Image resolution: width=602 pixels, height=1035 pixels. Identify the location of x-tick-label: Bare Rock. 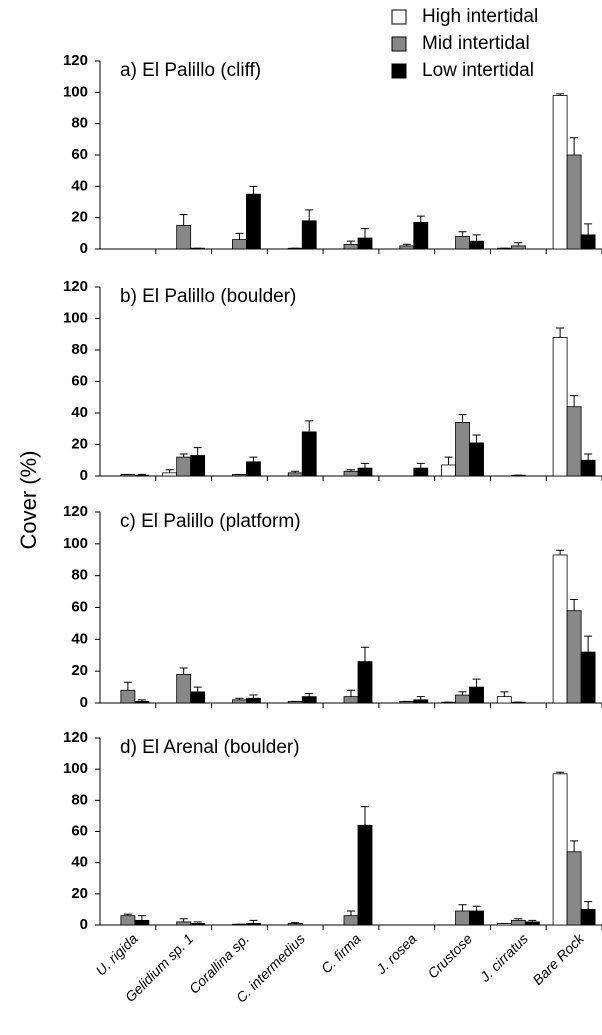
(558, 959).